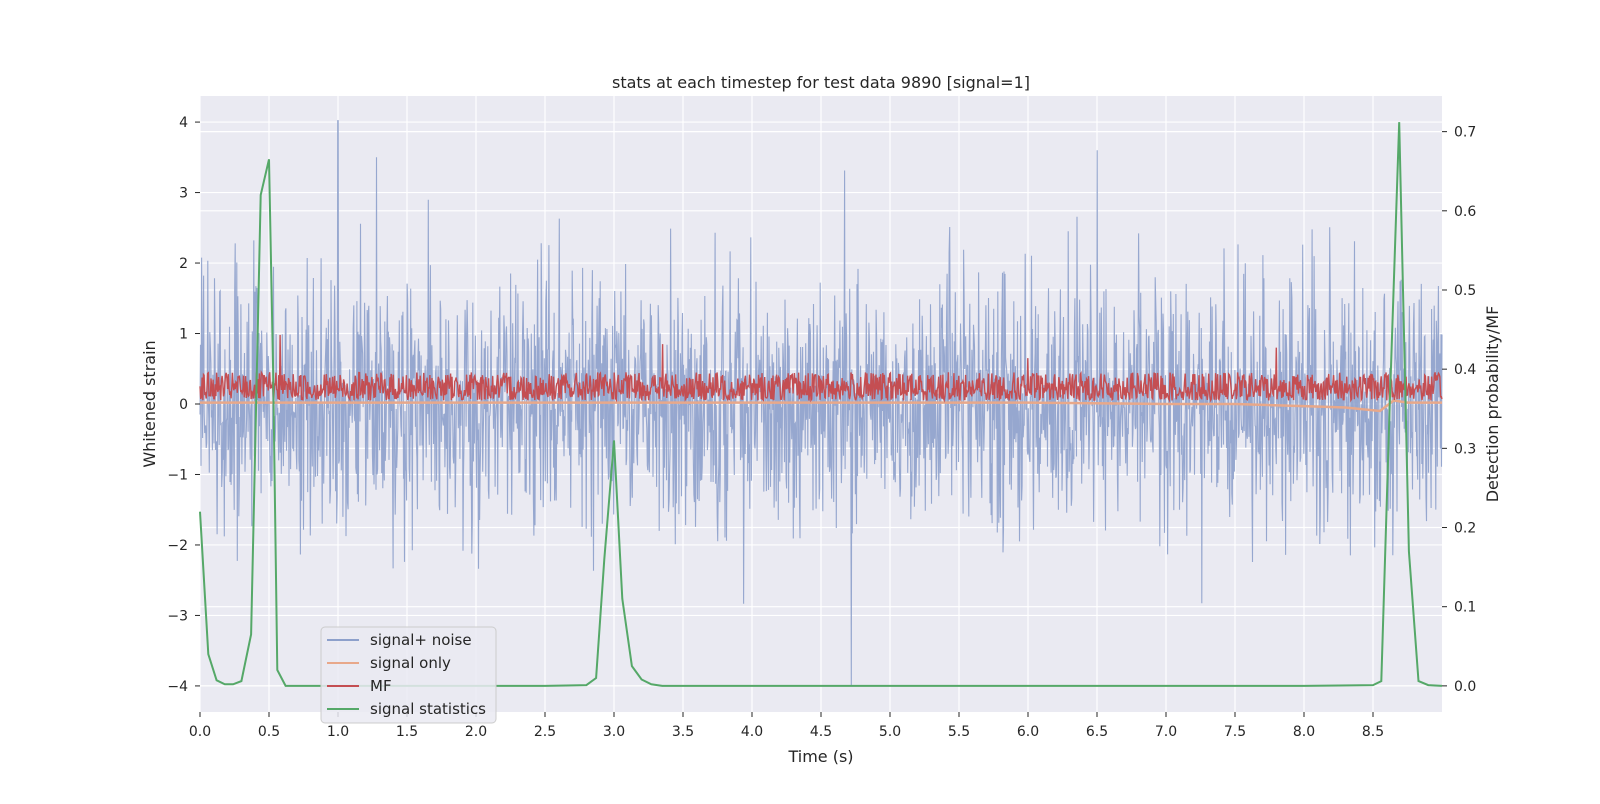  What do you see at coordinates (177, 616) in the screenshot?
I see `y-left-tick-label: −3` at bounding box center [177, 616].